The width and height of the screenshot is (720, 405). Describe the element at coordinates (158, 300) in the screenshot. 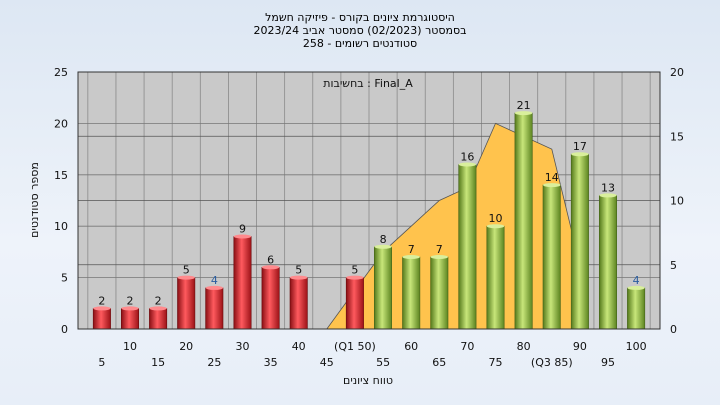

I see `data-label-15: 2` at that location.